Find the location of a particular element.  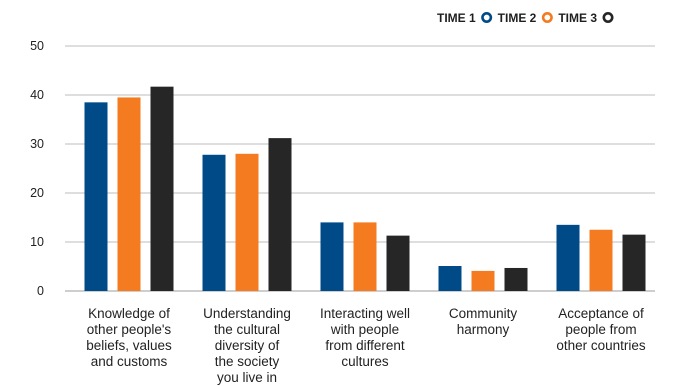

category-label-line: beliefs, values is located at coordinates (129, 345).